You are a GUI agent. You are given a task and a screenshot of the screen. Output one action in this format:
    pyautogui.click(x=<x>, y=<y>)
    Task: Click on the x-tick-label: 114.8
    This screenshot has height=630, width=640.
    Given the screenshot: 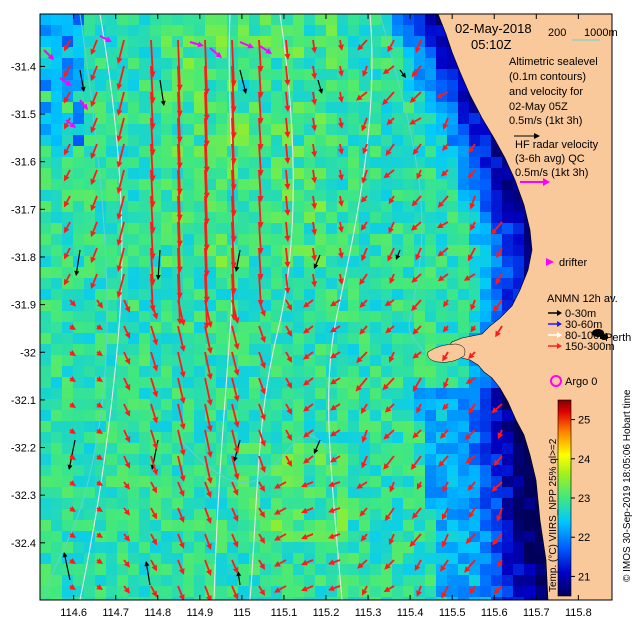 What is the action you would take?
    pyautogui.click(x=157, y=613)
    